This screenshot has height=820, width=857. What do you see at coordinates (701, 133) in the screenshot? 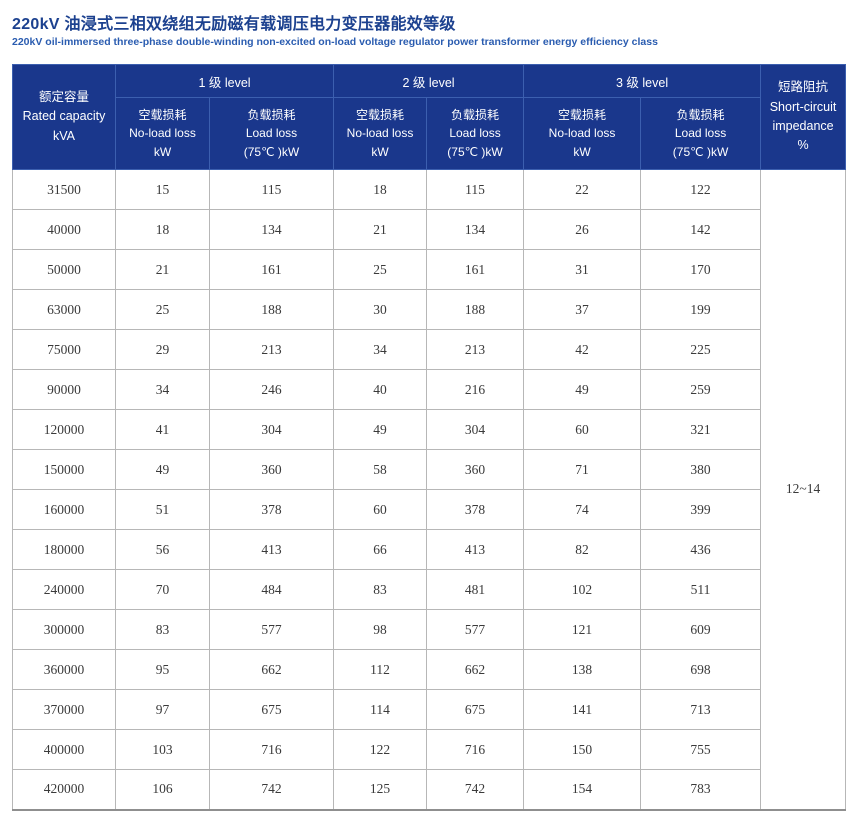
I see `header-level3-load-loss: 负载损耗 Load loss (75℃ )kW` at bounding box center [701, 133].